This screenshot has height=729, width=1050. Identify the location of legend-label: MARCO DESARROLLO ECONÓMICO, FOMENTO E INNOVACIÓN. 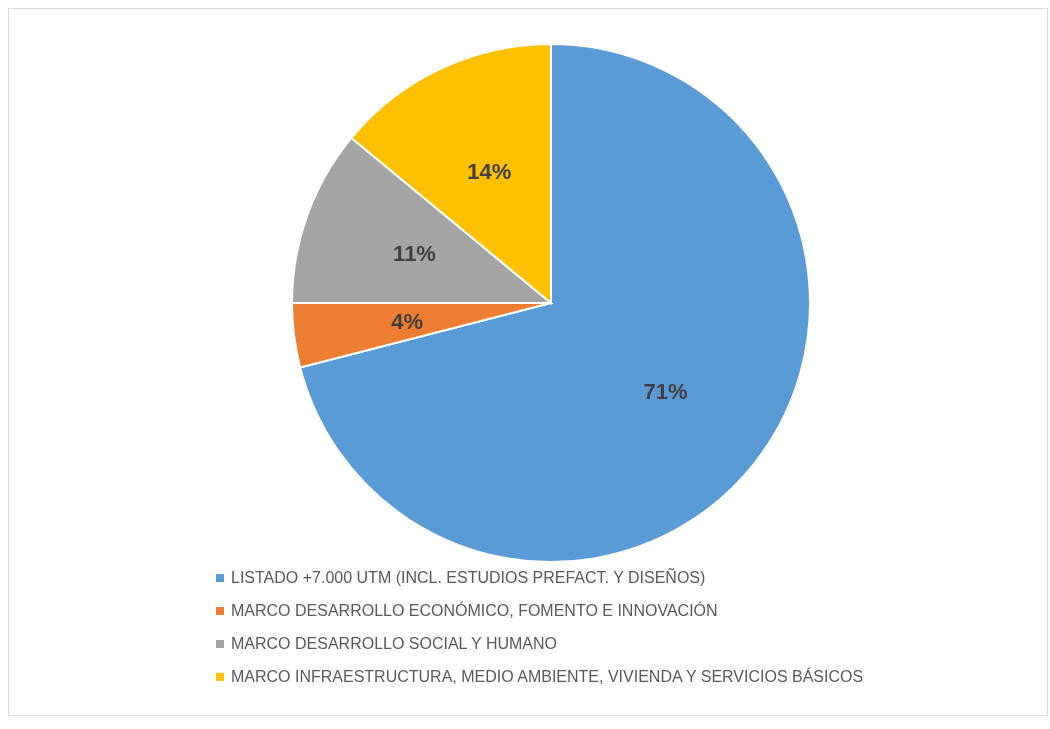
(474, 611).